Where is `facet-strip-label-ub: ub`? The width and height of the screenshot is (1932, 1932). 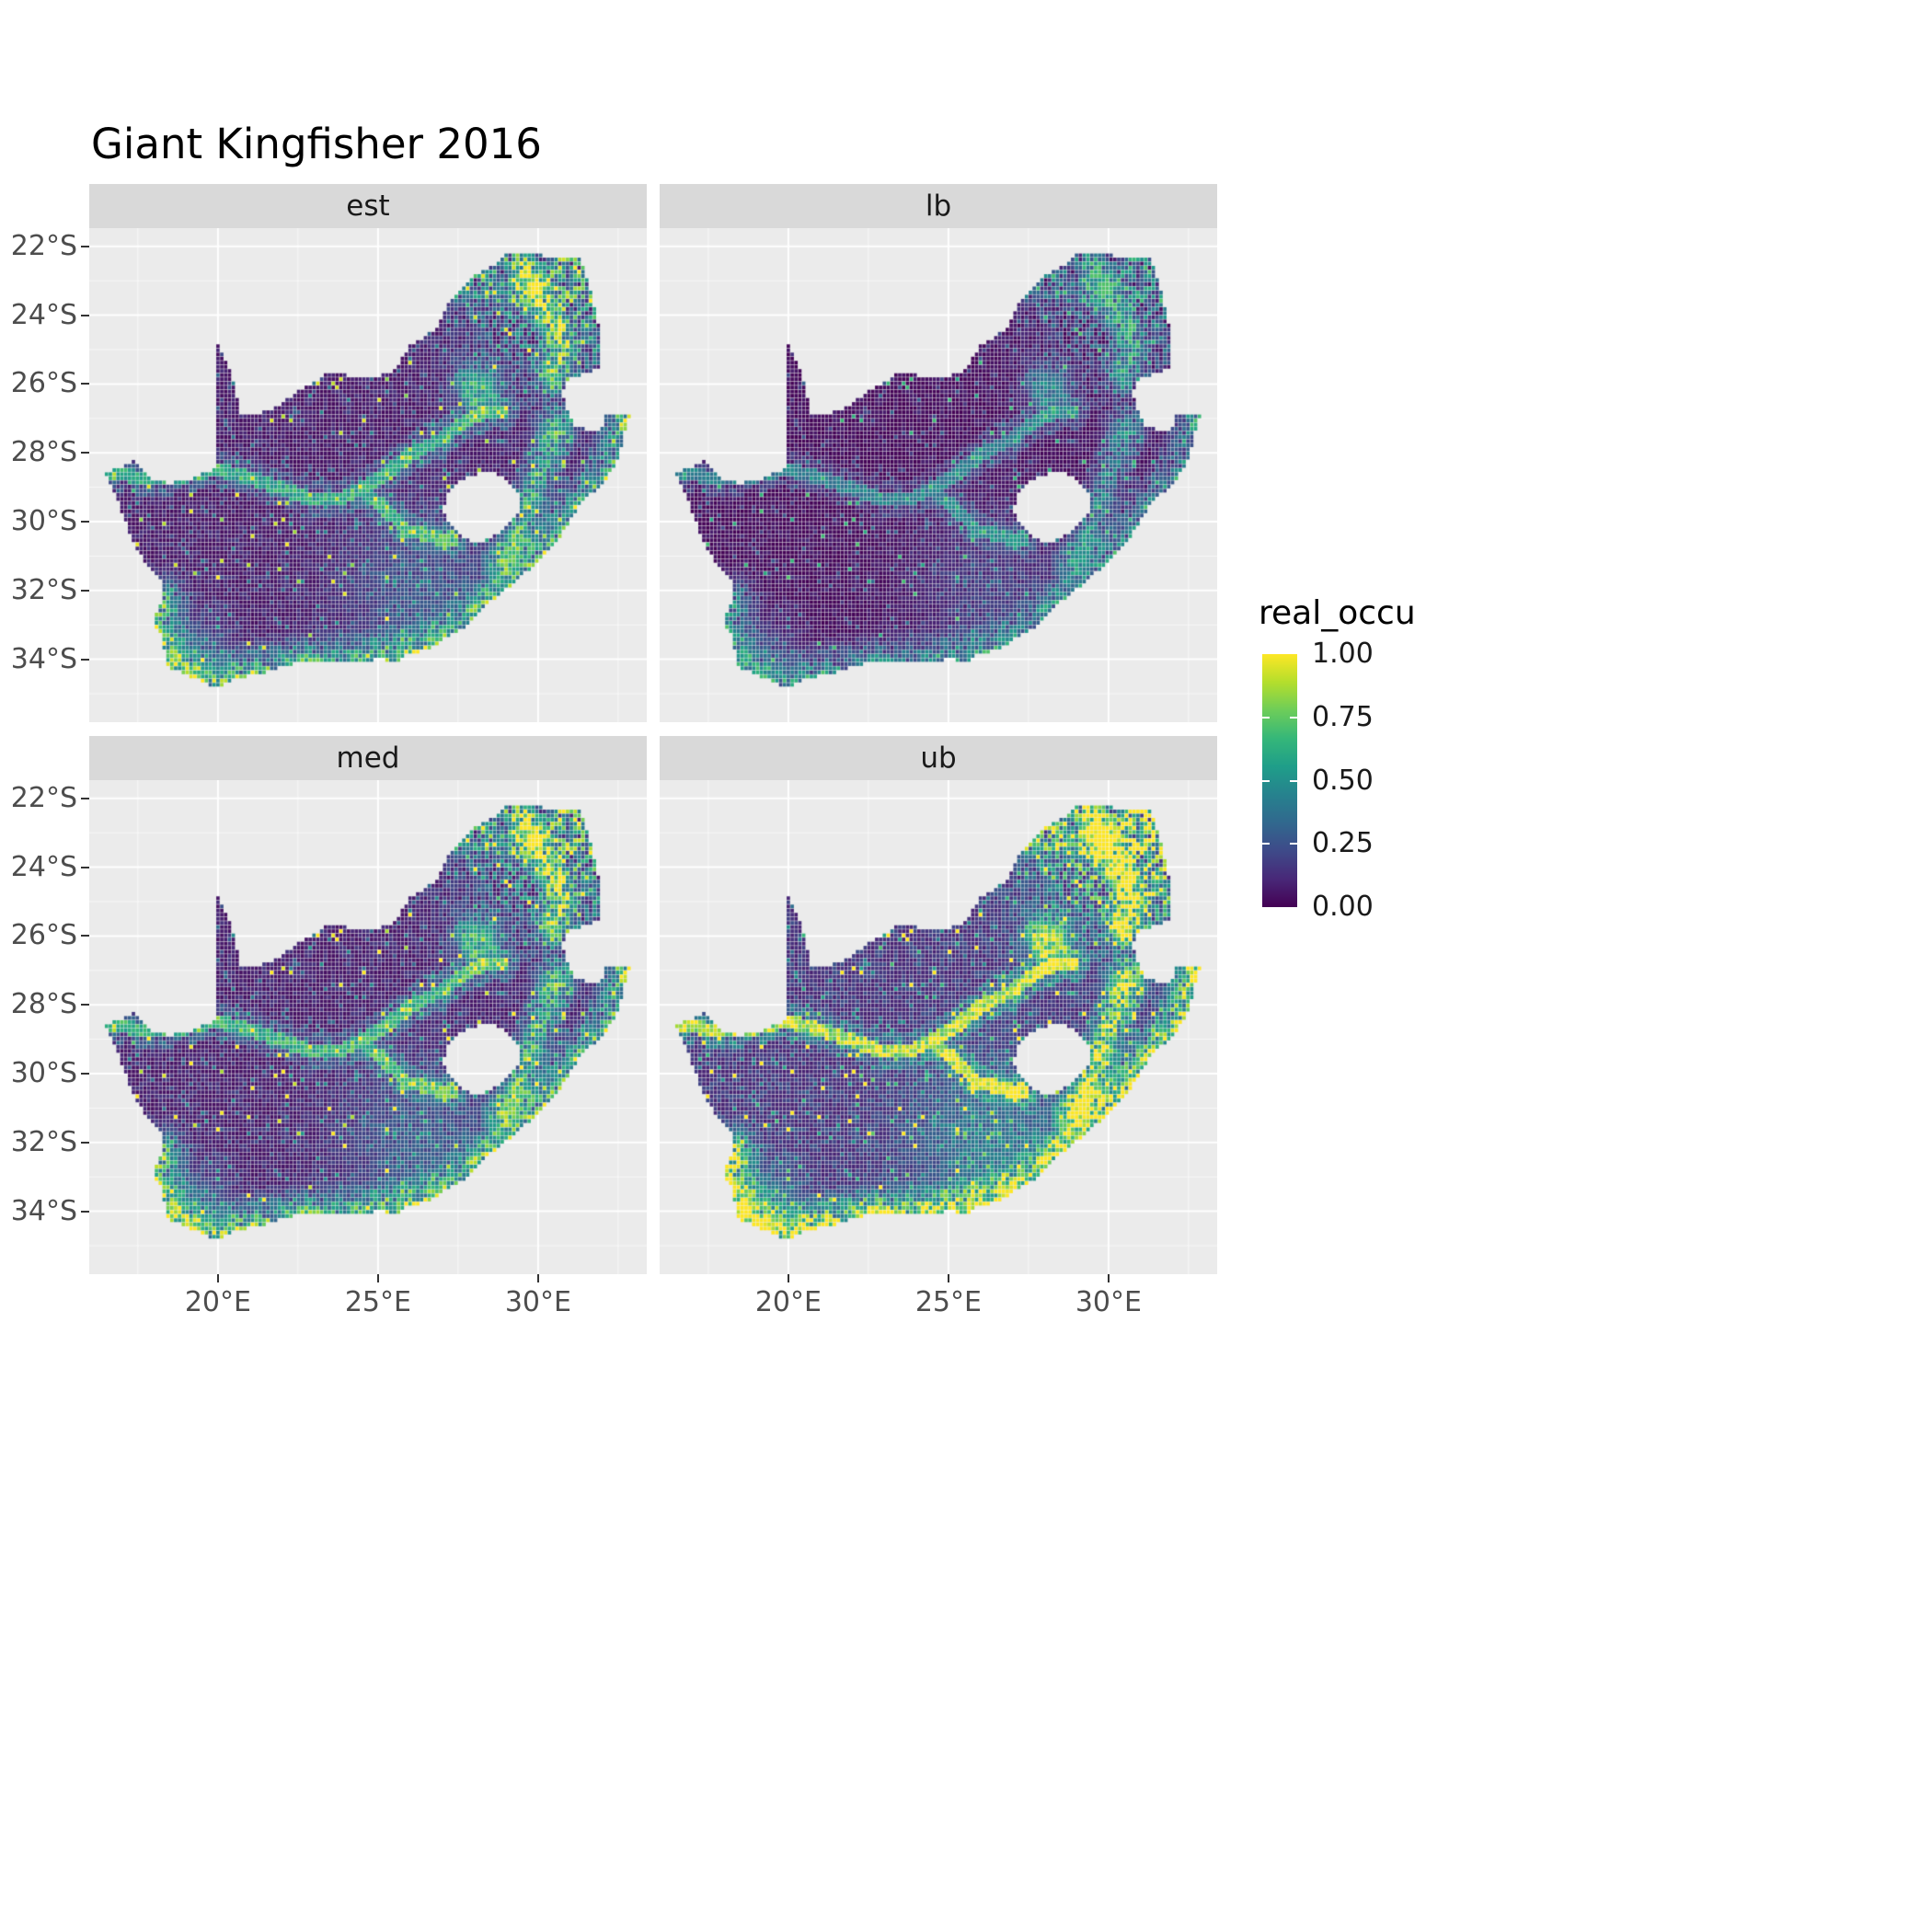 facet-strip-label-ub: ub is located at coordinates (938, 758).